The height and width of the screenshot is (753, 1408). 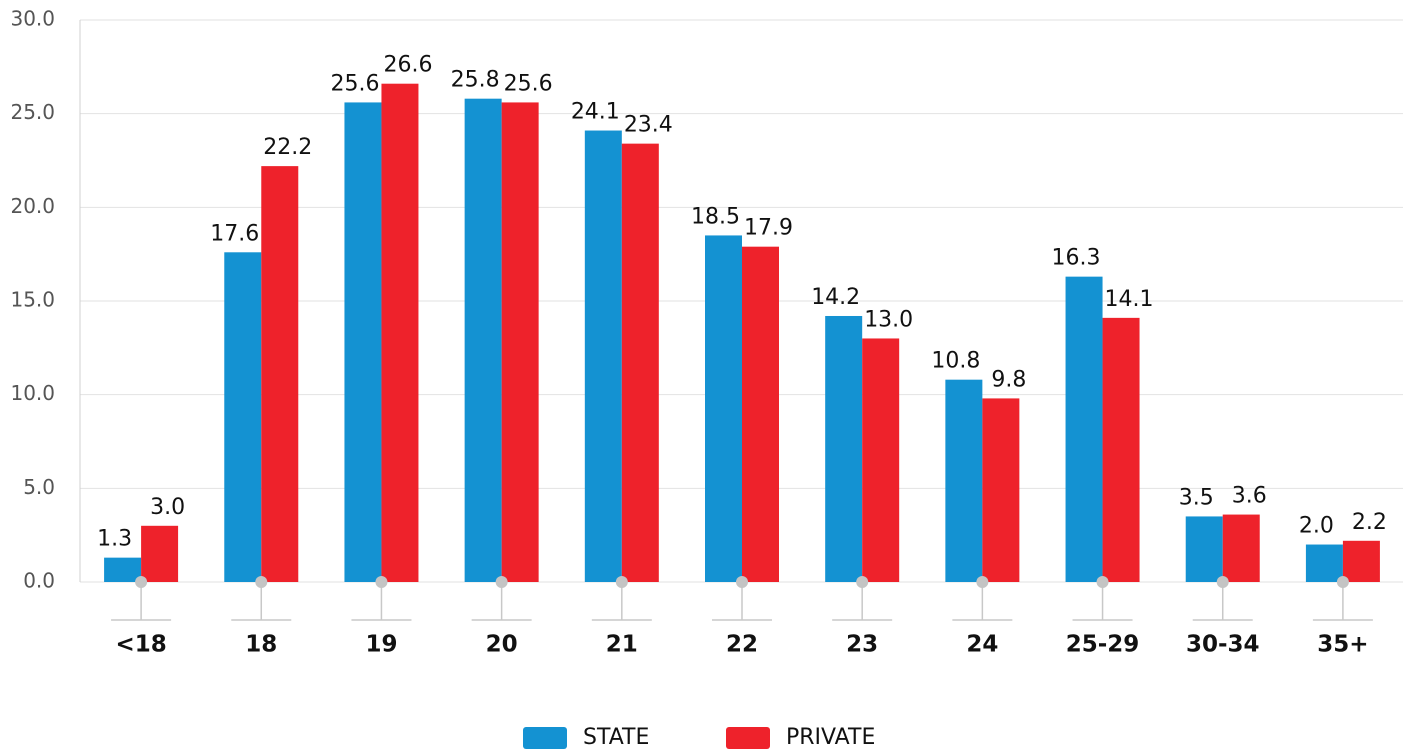 I want to click on value-label: 17.9, so click(x=768, y=228).